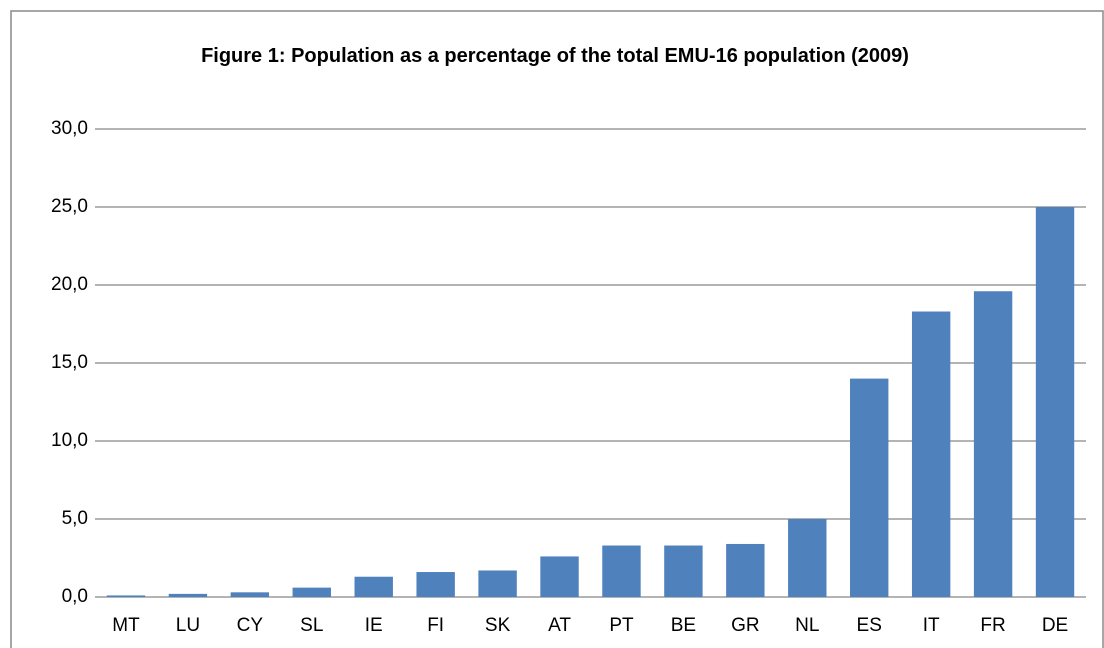  Describe the element at coordinates (374, 625) in the screenshot. I see `x-tick-label: IE` at that location.